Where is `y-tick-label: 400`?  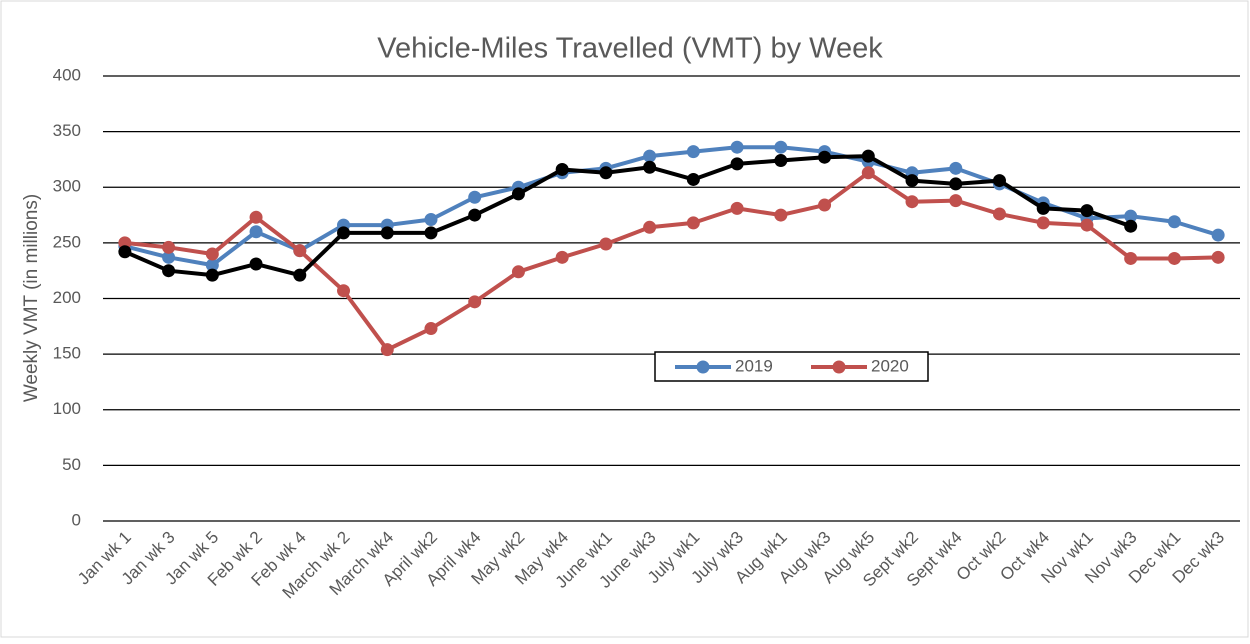
y-tick-label: 400 is located at coordinates (67, 74).